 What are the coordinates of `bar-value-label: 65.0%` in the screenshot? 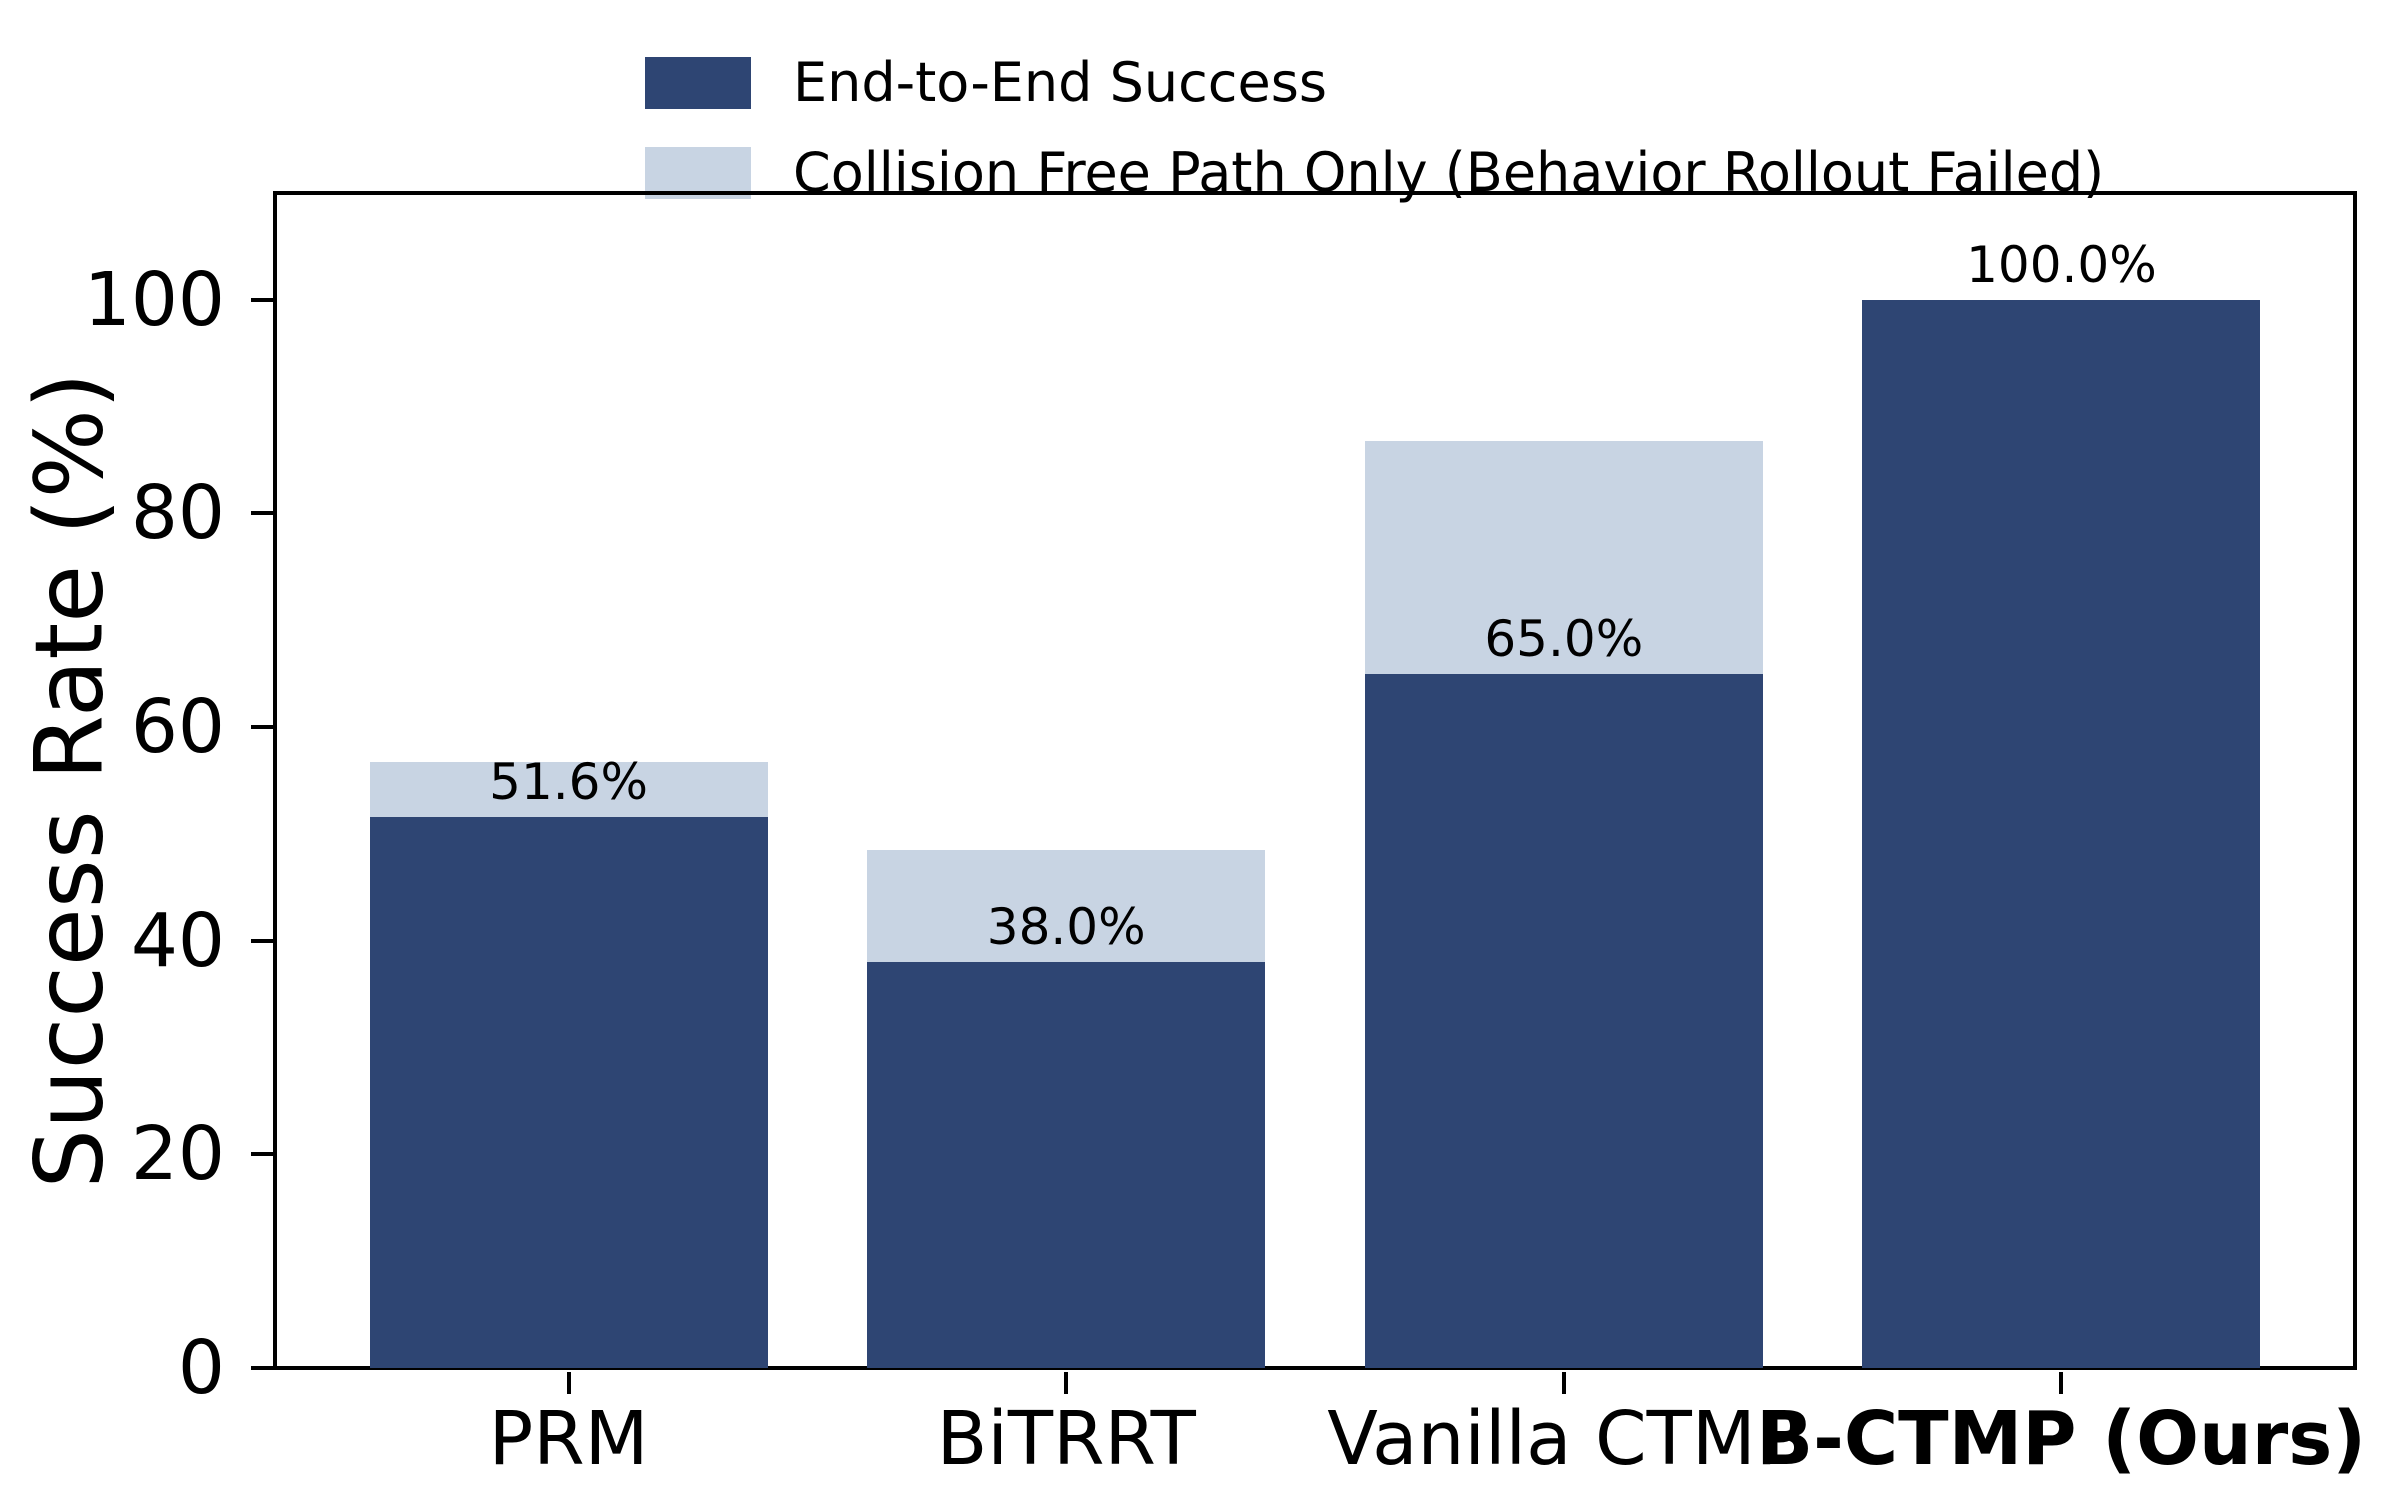 It's located at (1564, 638).